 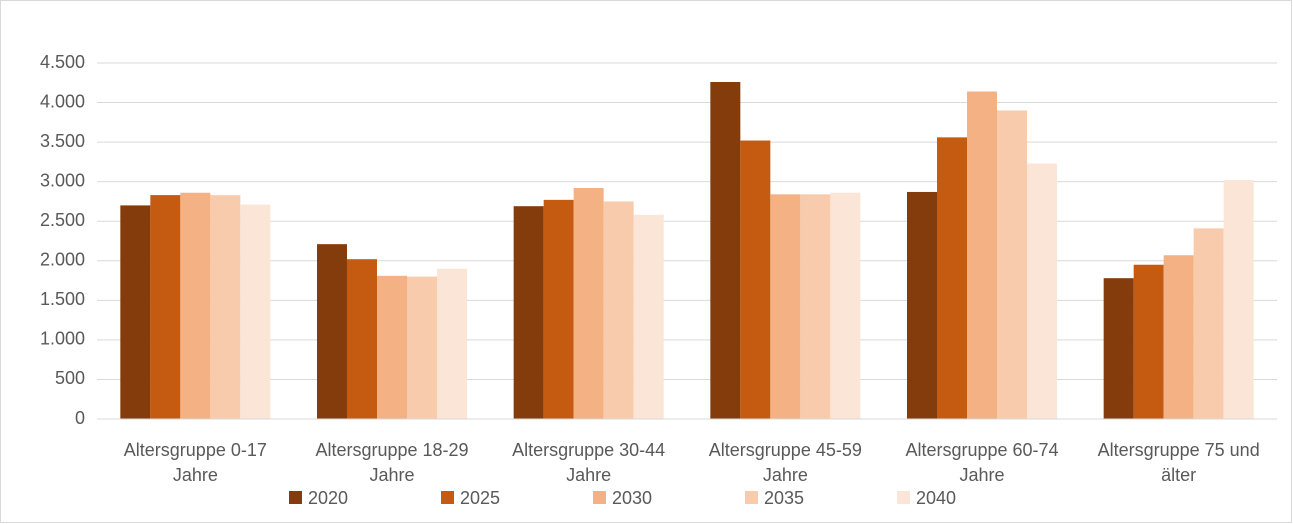 I want to click on x-tick-label: Altersgruppe 0-17 Jahre, so click(x=195, y=462).